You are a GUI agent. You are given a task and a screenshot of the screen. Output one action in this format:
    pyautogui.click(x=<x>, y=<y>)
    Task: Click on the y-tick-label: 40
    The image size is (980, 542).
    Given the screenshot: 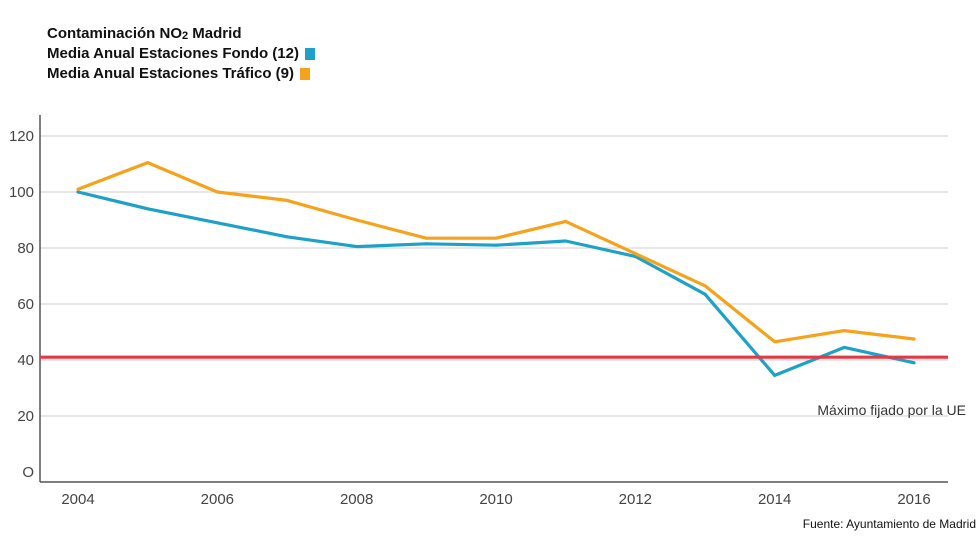 What is the action you would take?
    pyautogui.click(x=25, y=360)
    